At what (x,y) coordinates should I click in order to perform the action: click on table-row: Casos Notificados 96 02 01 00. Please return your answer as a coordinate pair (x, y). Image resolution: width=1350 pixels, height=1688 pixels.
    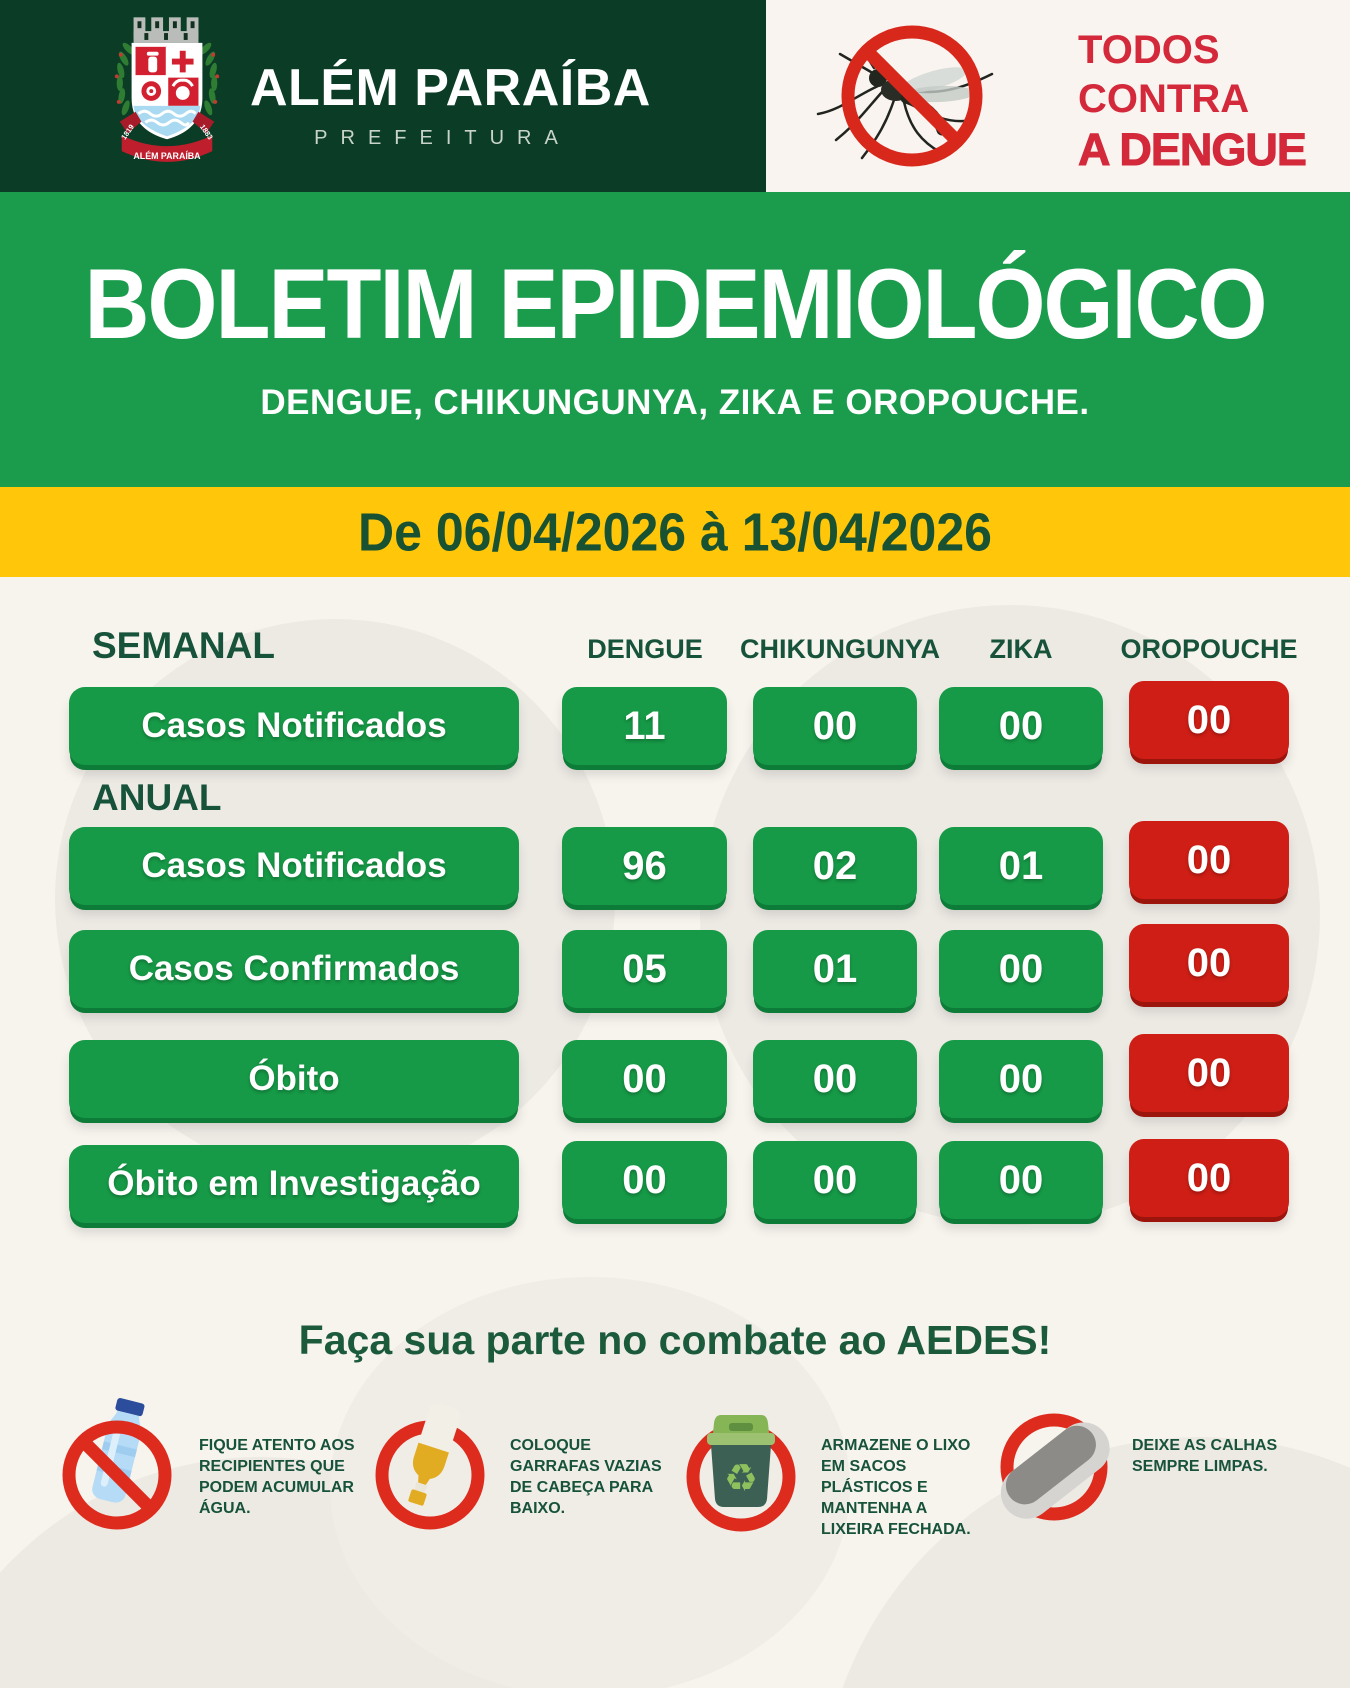
    Looking at the image, I should click on (675, 866).